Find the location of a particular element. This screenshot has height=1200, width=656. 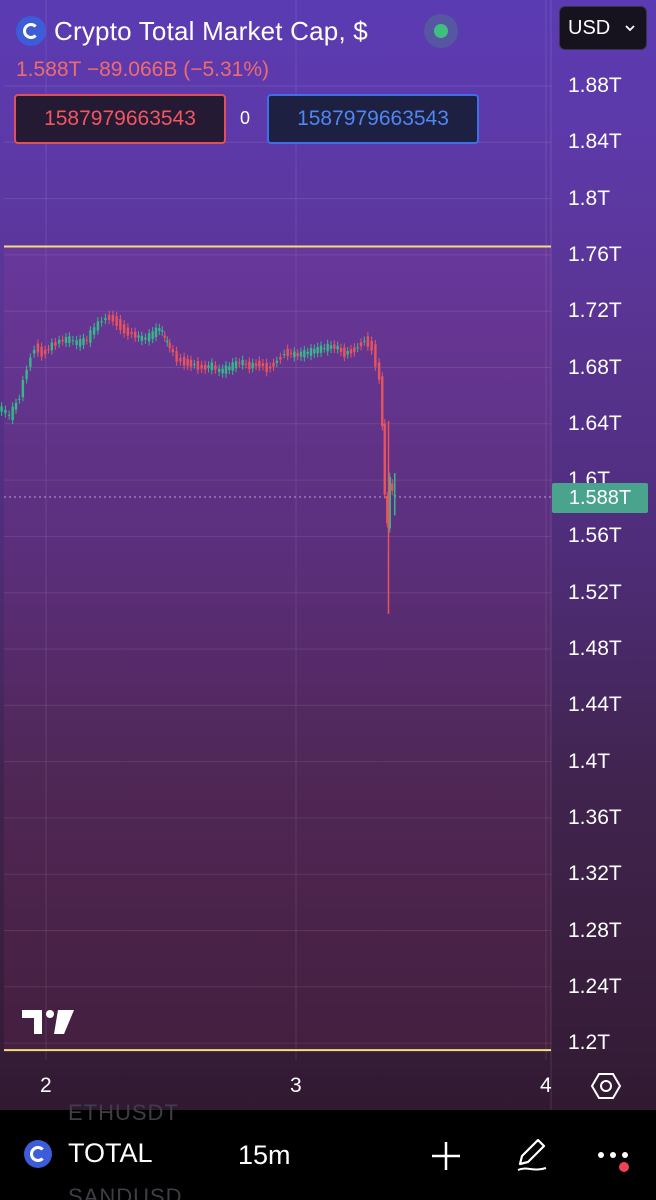

more-options-icon is located at coordinates (616, 1159).